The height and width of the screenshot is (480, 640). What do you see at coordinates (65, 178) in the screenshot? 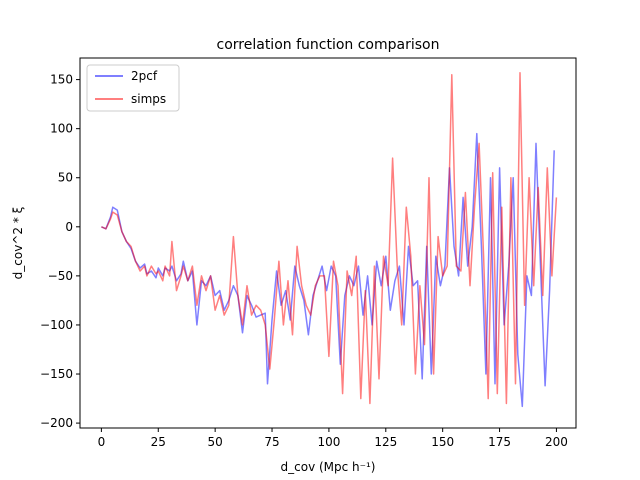
I see `y-tick-label-50: 50` at bounding box center [65, 178].